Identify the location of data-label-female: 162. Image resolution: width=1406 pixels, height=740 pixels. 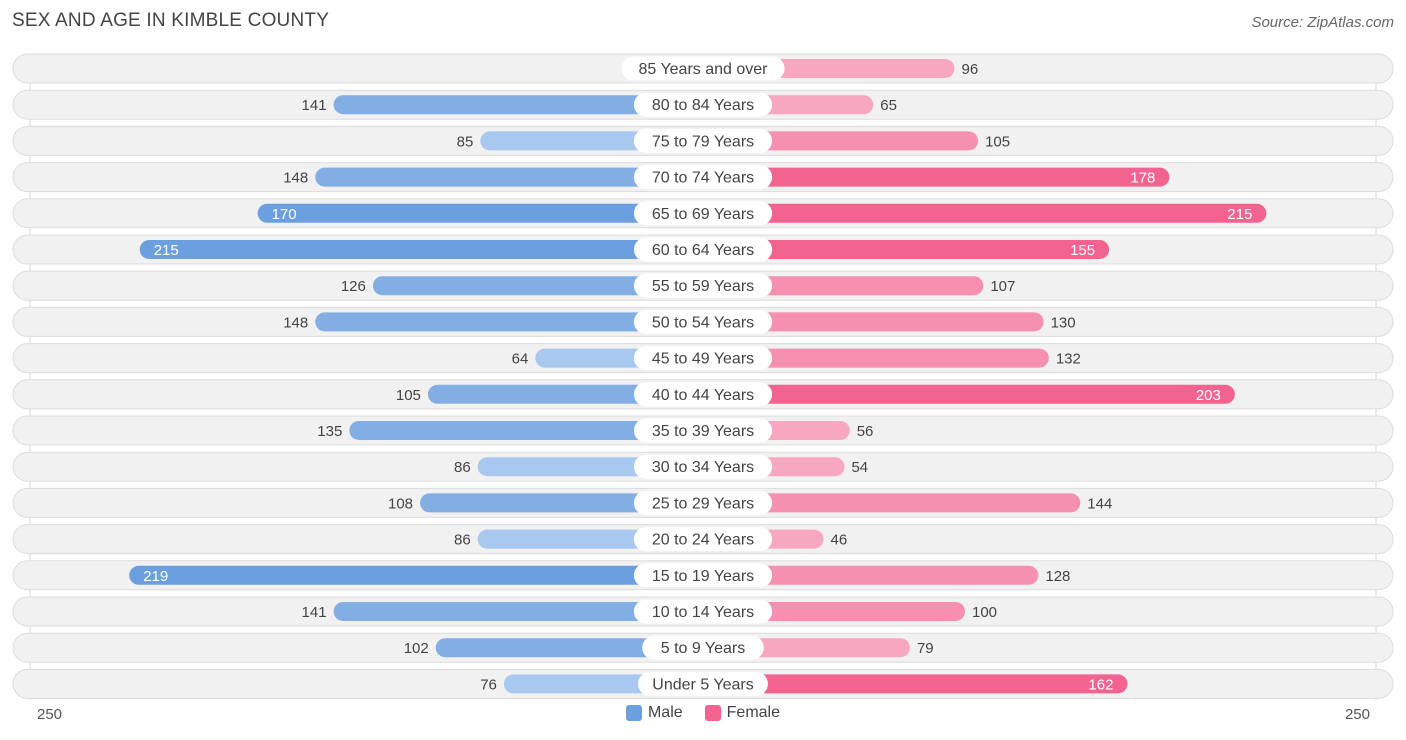
(1100, 684).